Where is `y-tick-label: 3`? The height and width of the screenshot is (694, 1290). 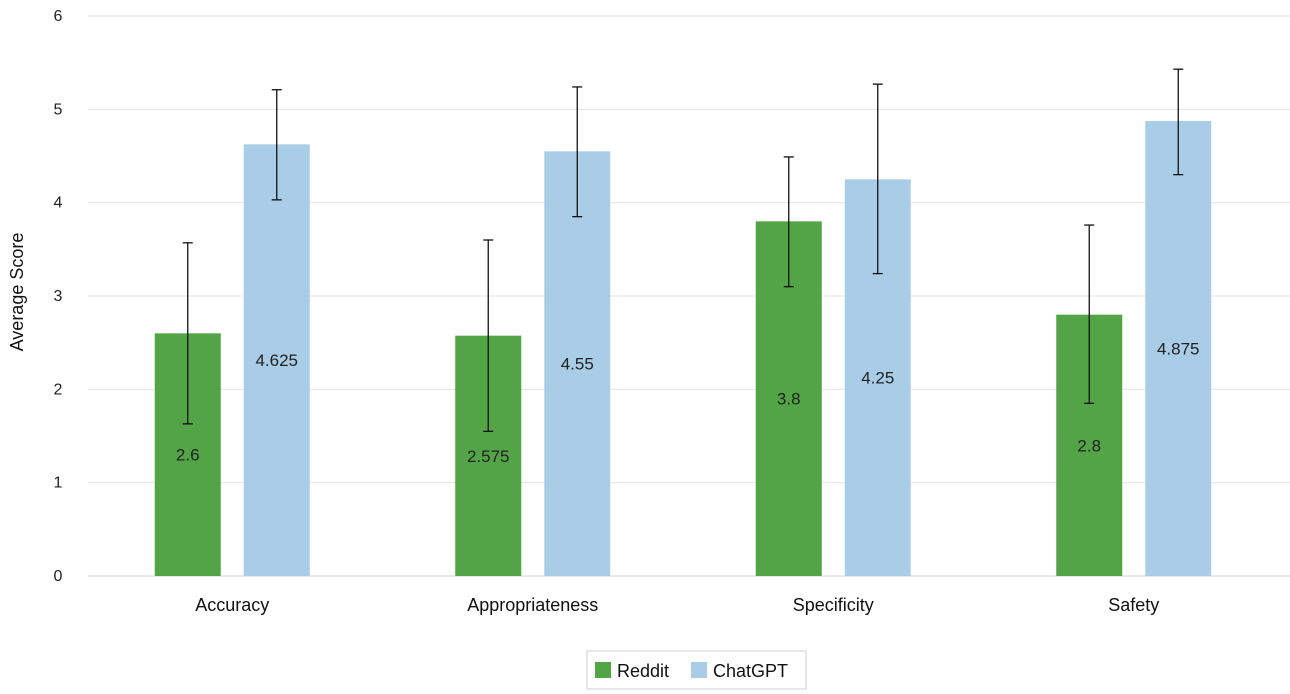
y-tick-label: 3 is located at coordinates (58, 296).